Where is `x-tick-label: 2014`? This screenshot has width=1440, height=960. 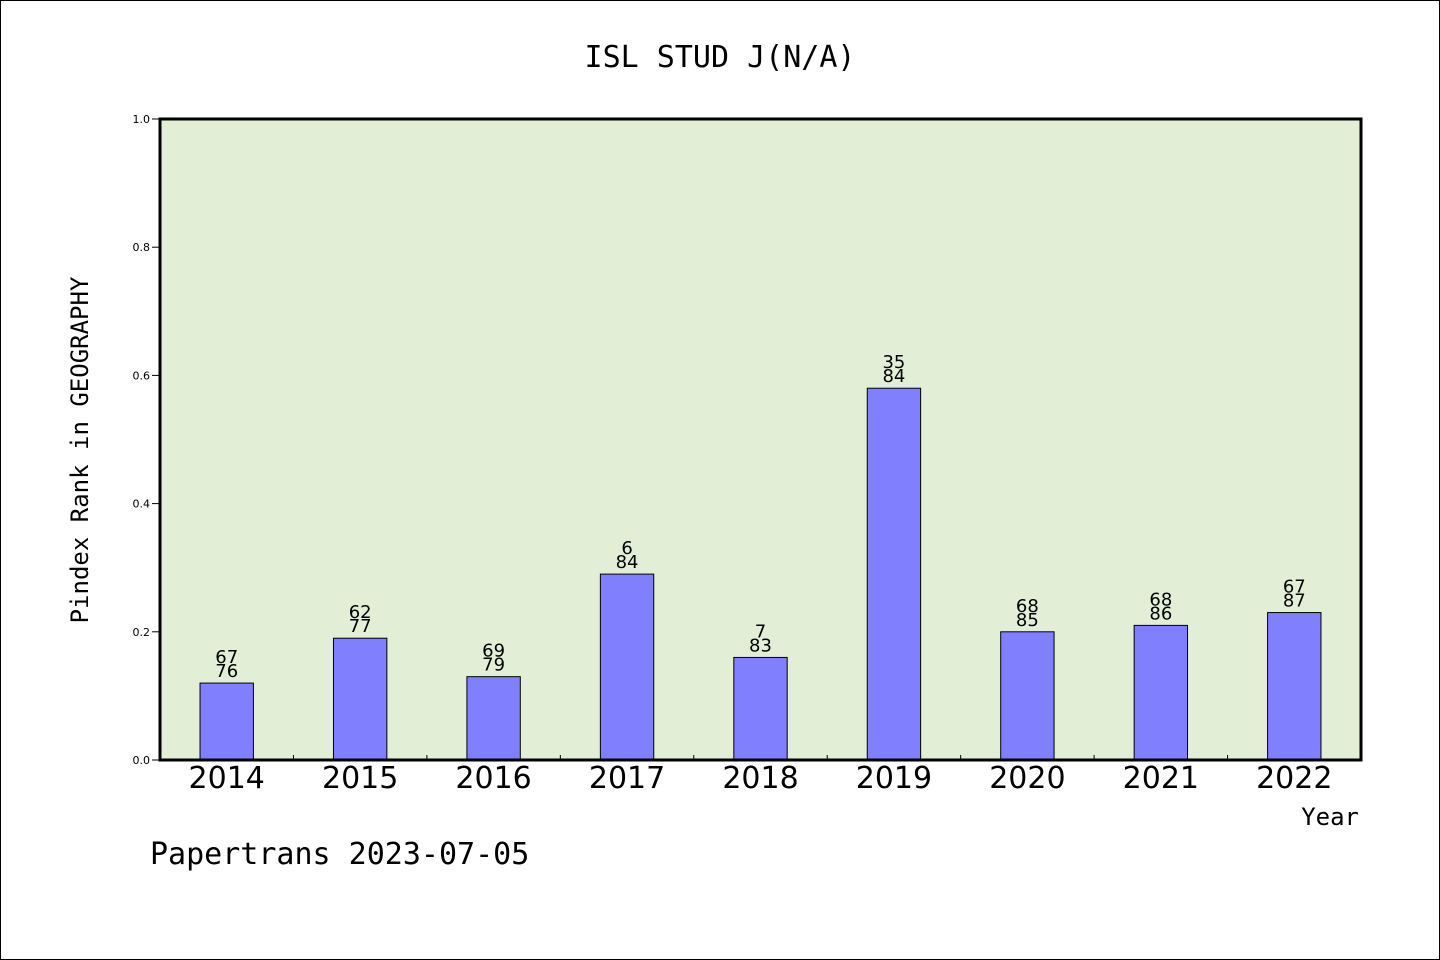
x-tick-label: 2014 is located at coordinates (227, 778).